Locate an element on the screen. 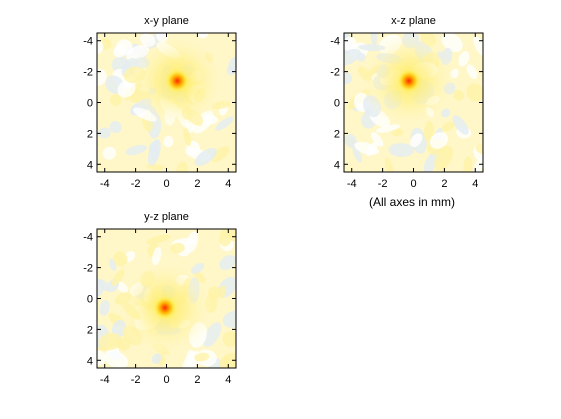  panel-2: -4 -2 0 2 4 -4 -2 0 2 4 x-z plane is located at coordinates (407, 102).